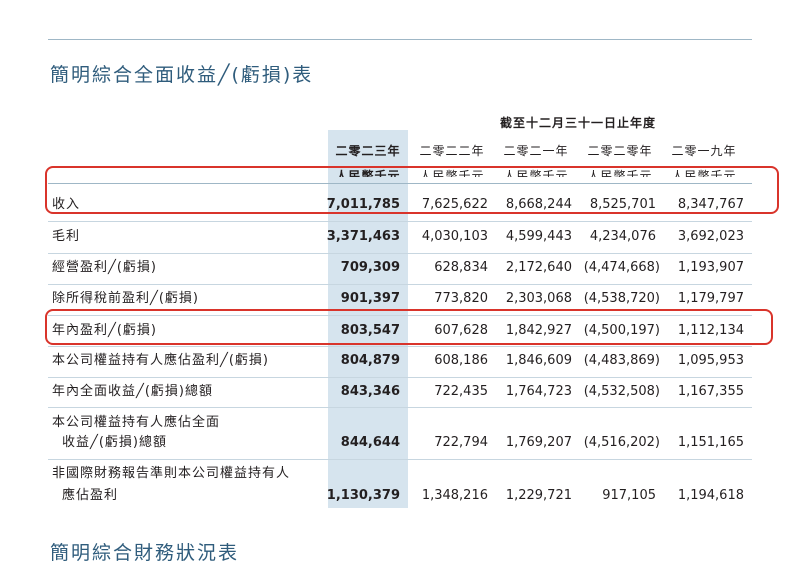 The height and width of the screenshot is (573, 800). I want to click on cell-profit-attributable-2021: 1,846,609, so click(538, 360).